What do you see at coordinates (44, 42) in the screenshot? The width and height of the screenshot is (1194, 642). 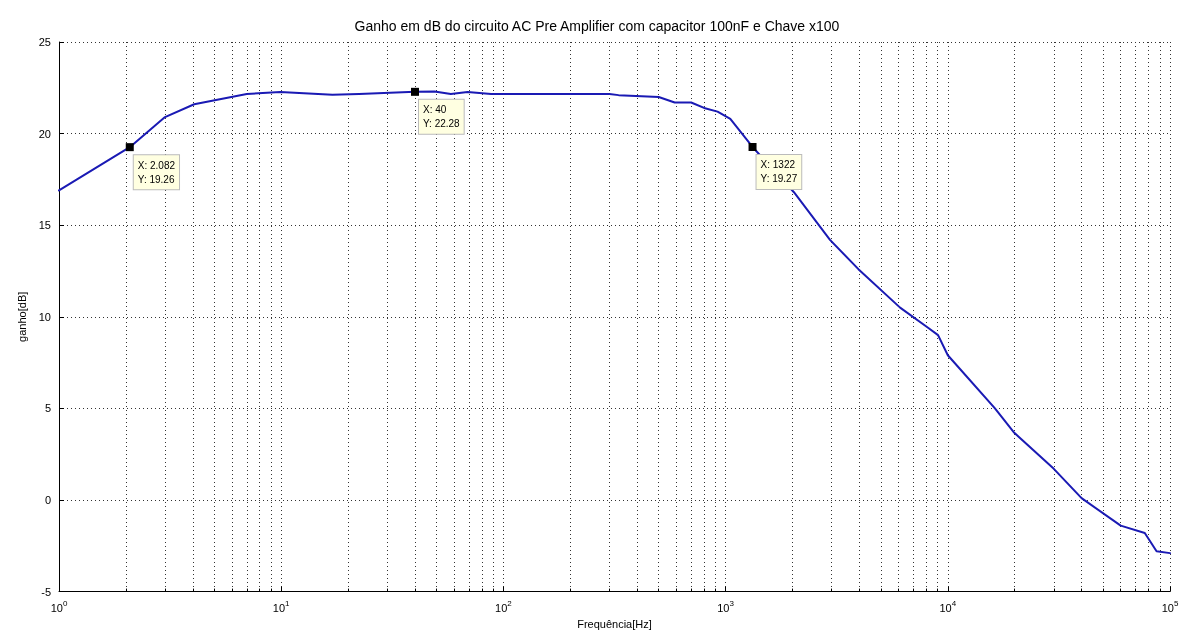 I see `y-tick-label: 25` at bounding box center [44, 42].